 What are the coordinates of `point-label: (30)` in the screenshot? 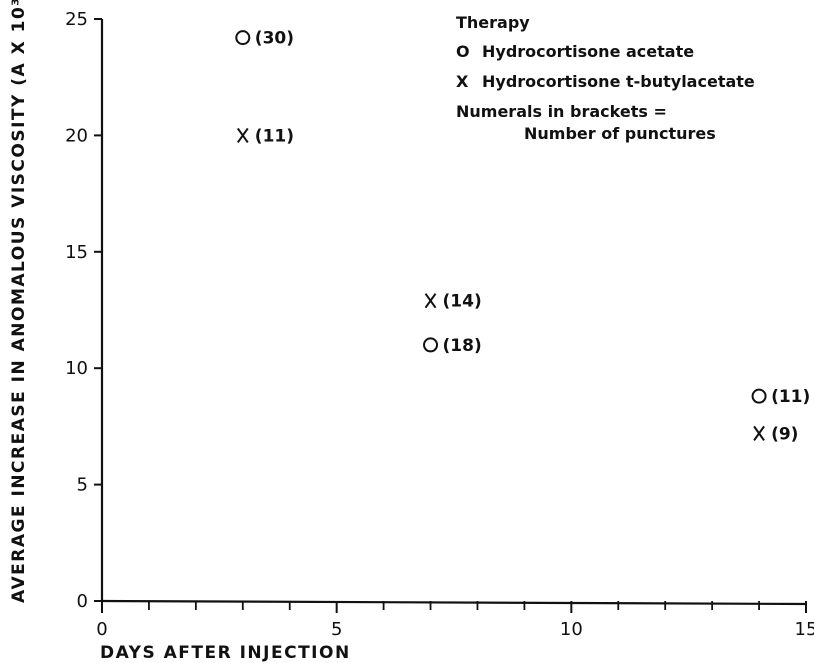 It's located at (274, 39).